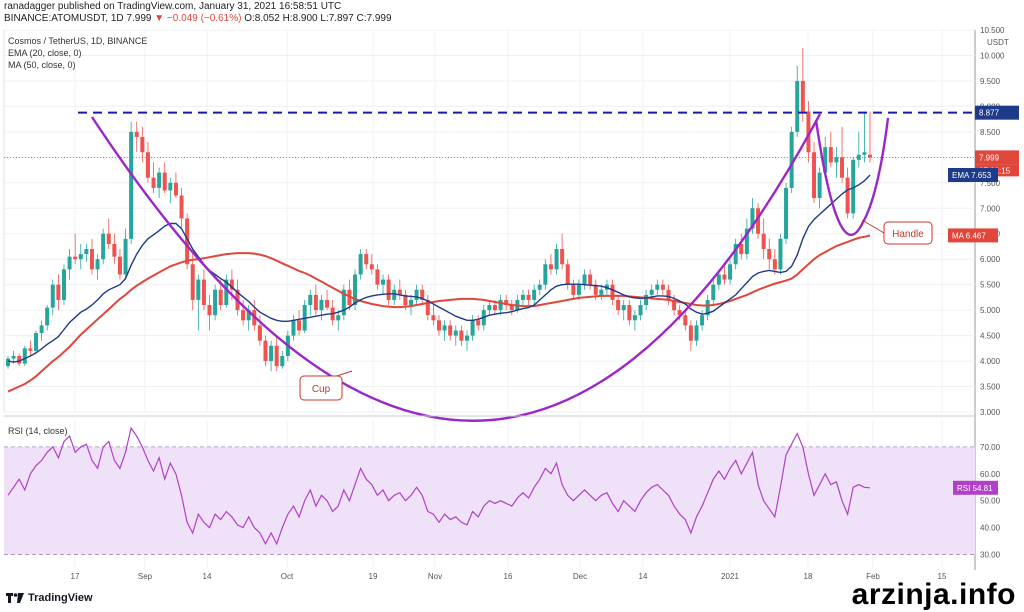 This screenshot has height=612, width=1024. I want to click on handle-box, so click(908, 233).